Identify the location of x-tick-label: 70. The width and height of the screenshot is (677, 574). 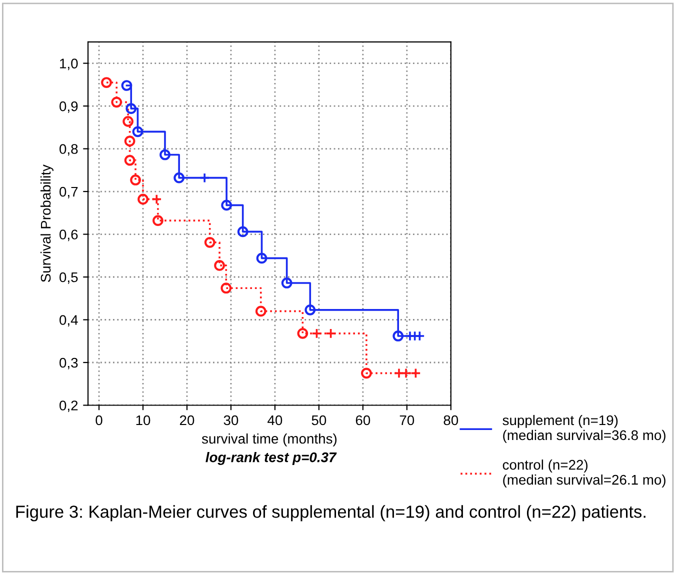
(407, 420).